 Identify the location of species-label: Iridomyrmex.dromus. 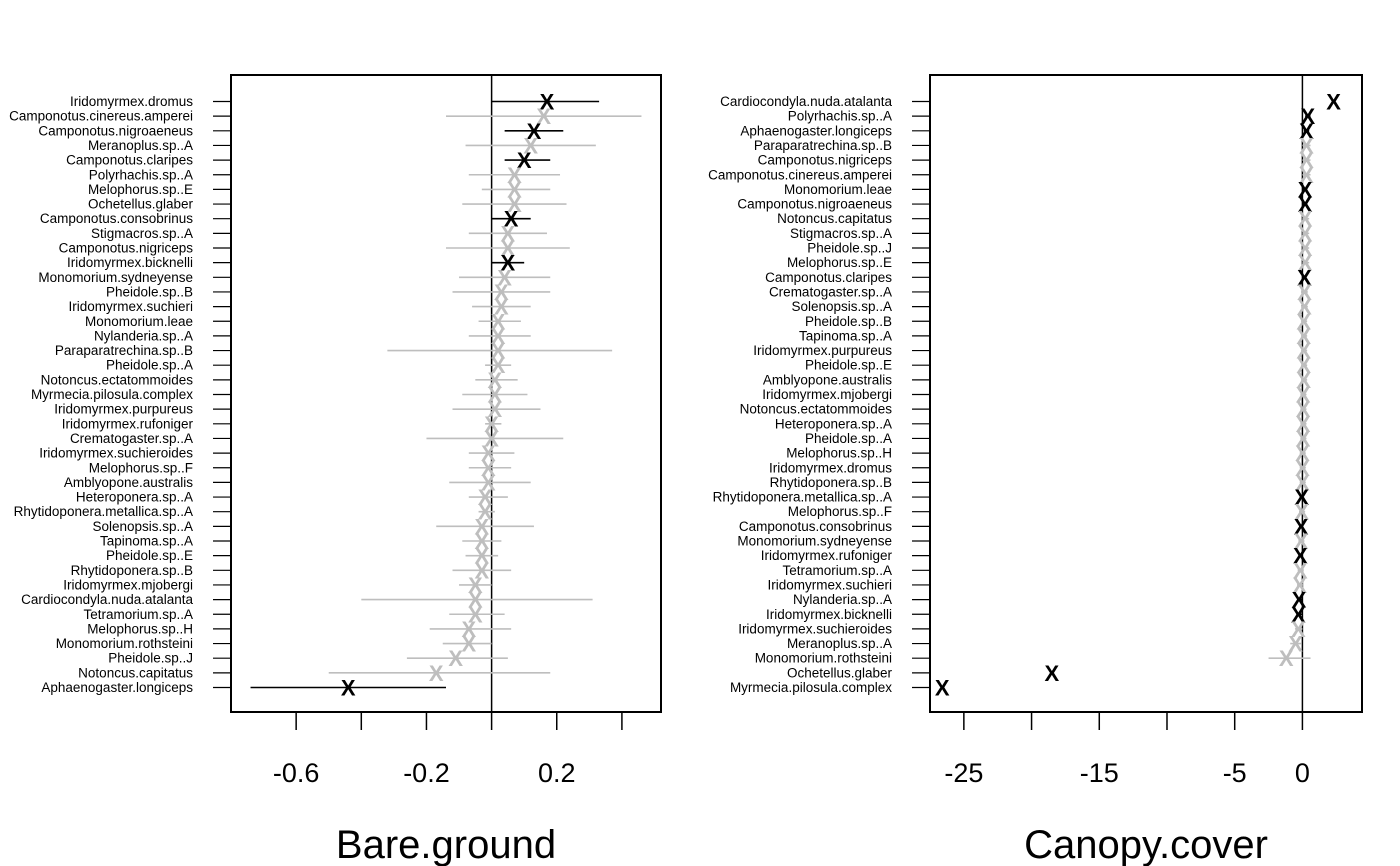
(131, 101).